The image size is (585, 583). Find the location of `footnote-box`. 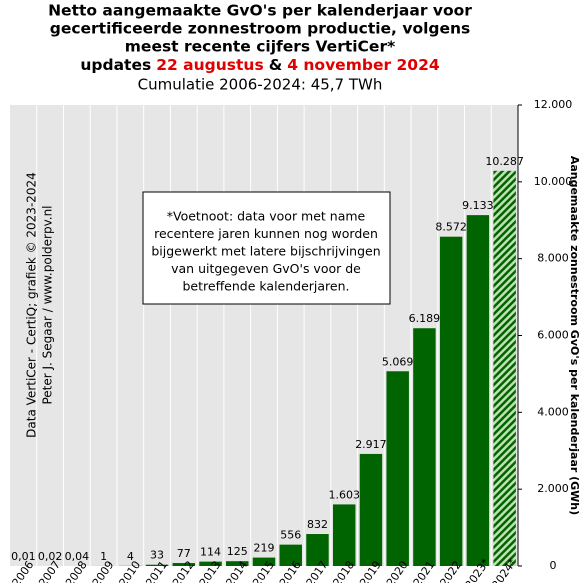

footnote-box is located at coordinates (266, 248).